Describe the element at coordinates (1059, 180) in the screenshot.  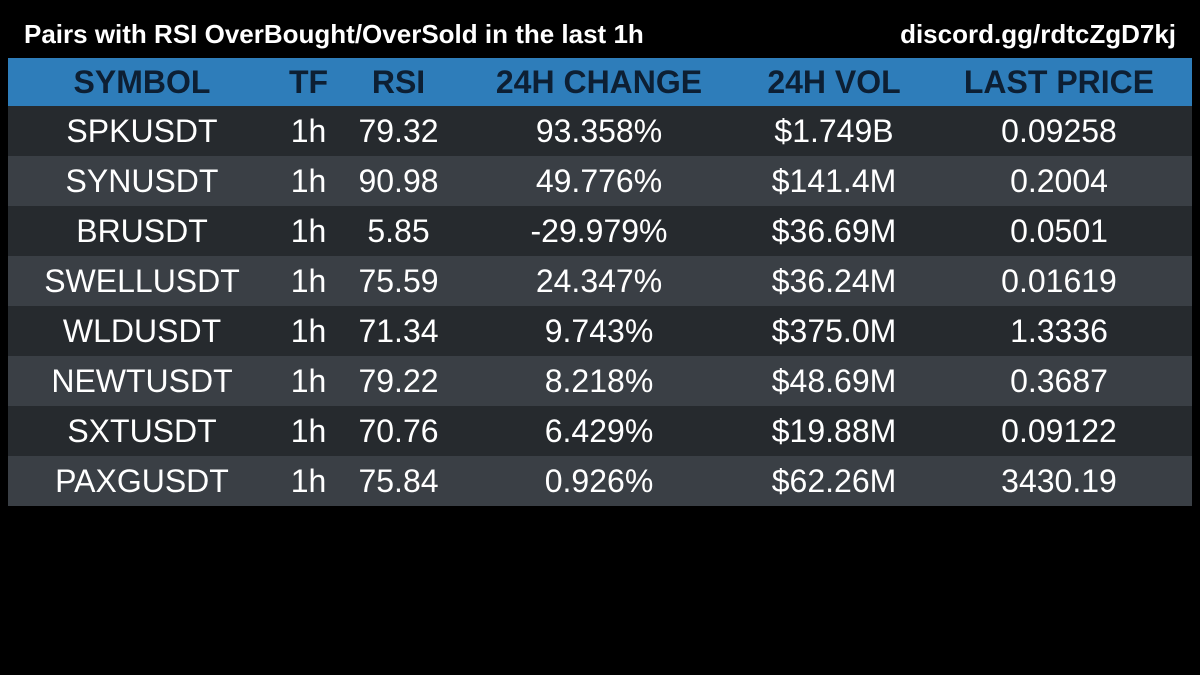
I see `cell-last-price: 0.2004` at that location.